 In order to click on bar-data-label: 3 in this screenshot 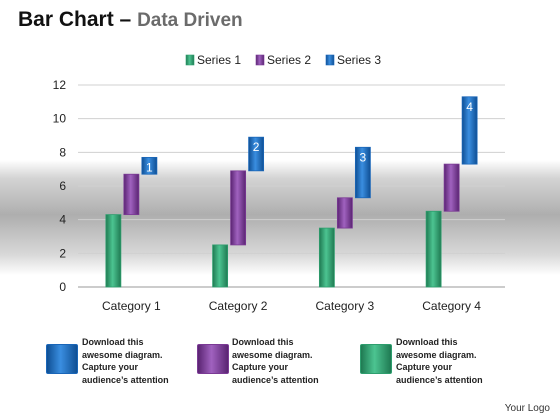, I will do `click(363, 157)`.